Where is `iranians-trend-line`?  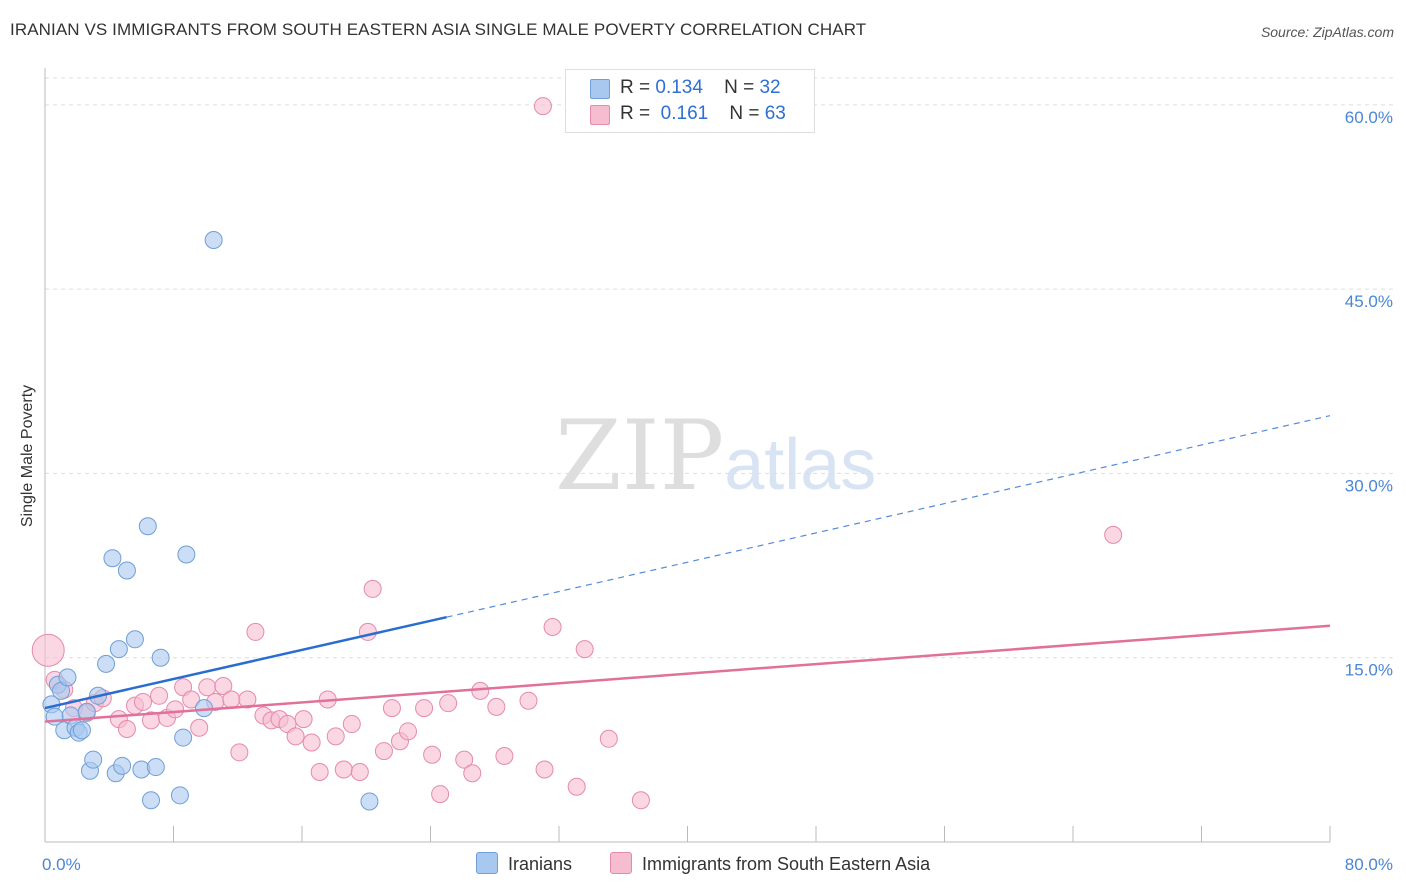 iranians-trend-line is located at coordinates (245, 662).